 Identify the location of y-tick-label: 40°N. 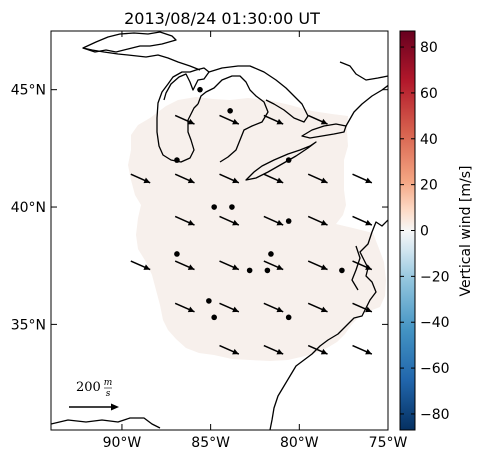
(28, 208).